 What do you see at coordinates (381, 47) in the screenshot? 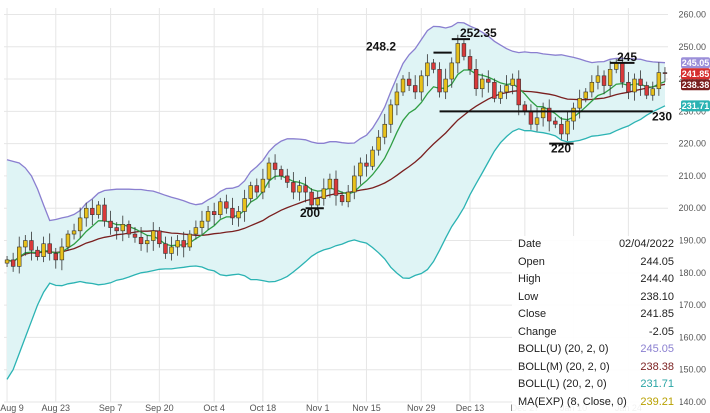
I see `annotation-label: 248.2` at bounding box center [381, 47].